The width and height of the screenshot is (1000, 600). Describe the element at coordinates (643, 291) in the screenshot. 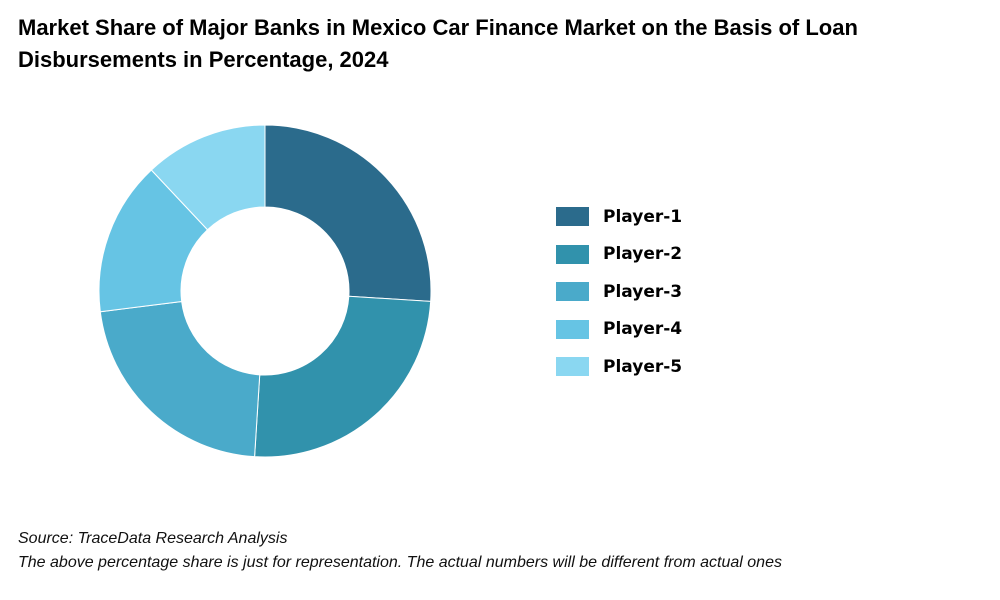

I see `legend-label-player-3: Player-3` at that location.